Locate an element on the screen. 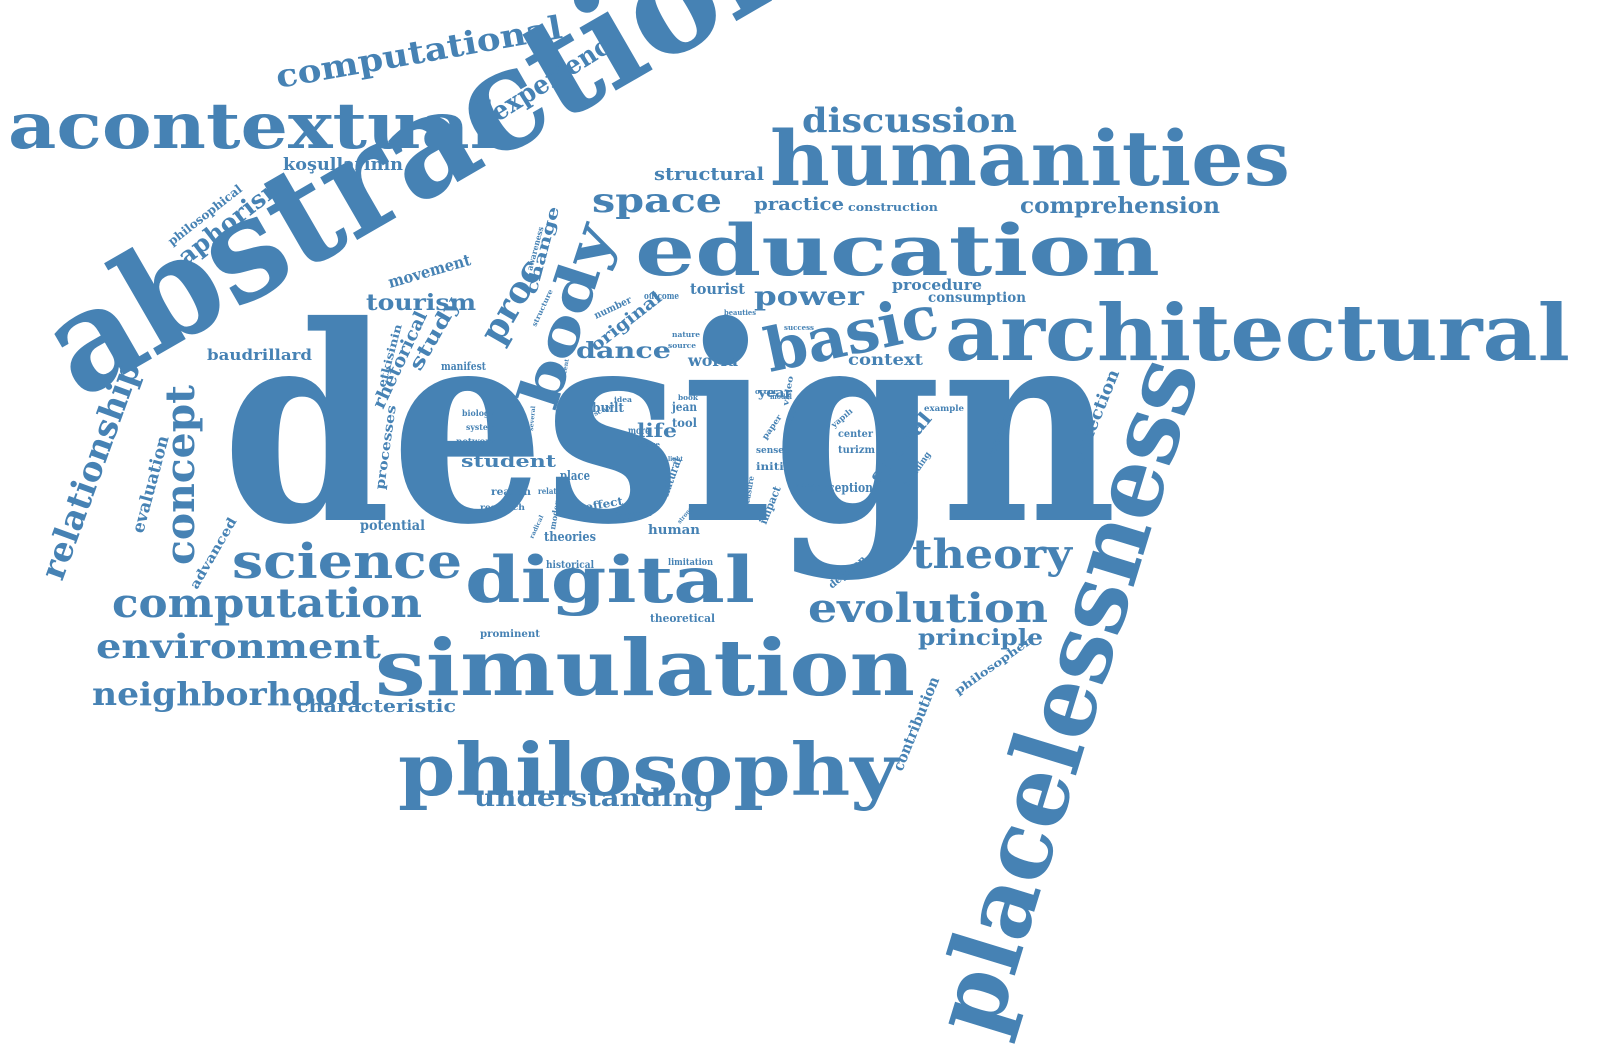 The height and width of the screenshot is (1059, 1622). word-philosophy: philosophy is located at coordinates (649, 769).